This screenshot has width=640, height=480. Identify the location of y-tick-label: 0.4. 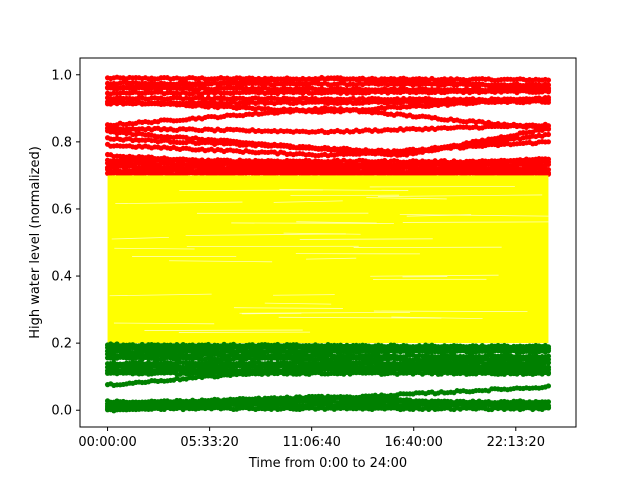
(61, 277).